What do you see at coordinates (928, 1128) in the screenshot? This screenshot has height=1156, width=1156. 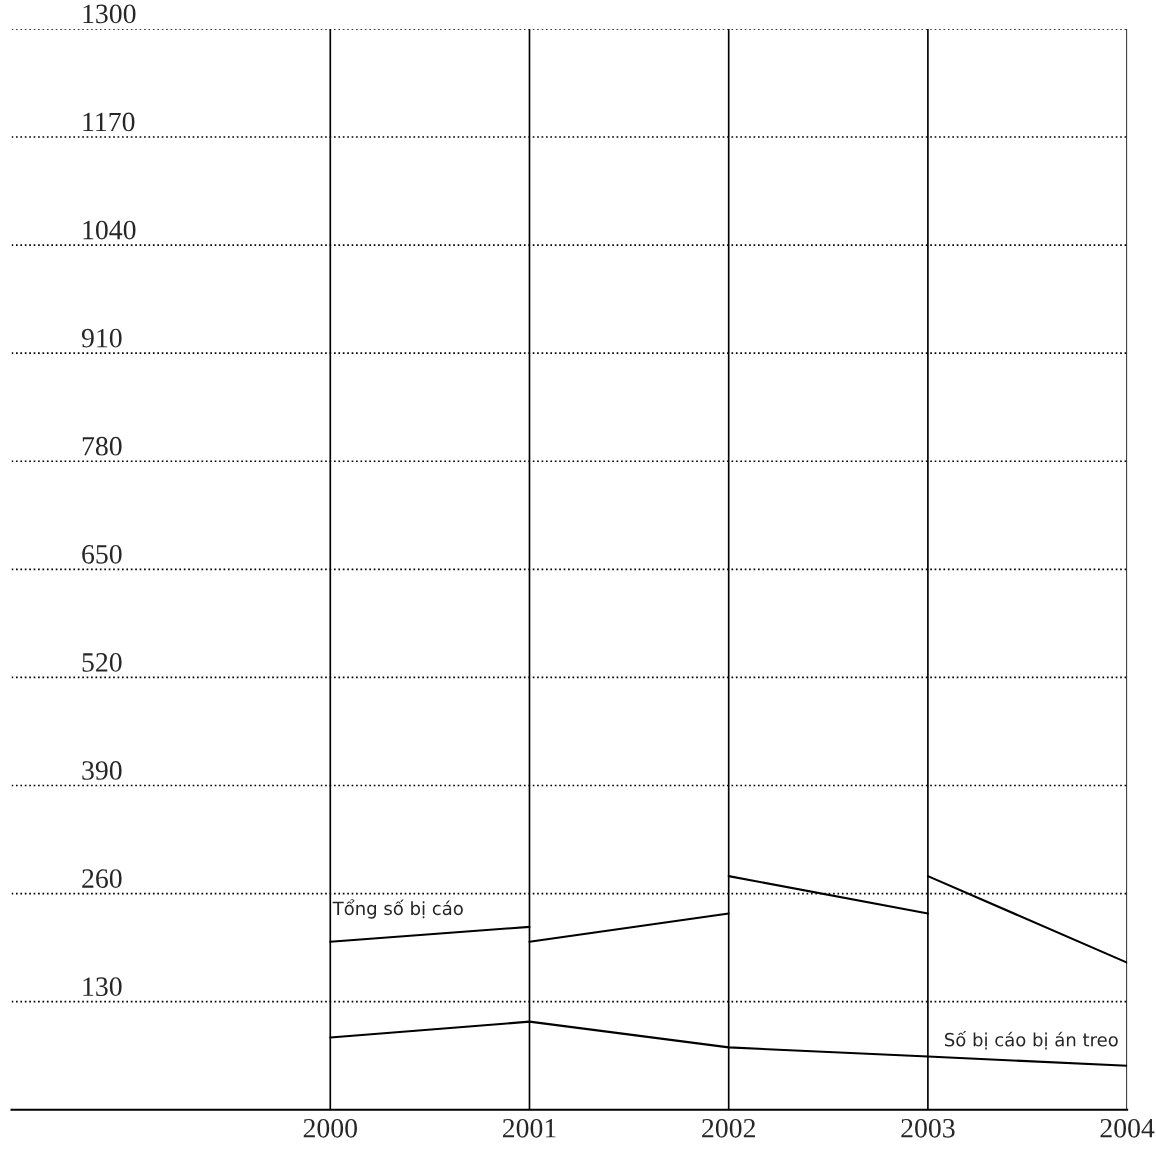 I see `x-tick-label: 2003` at bounding box center [928, 1128].